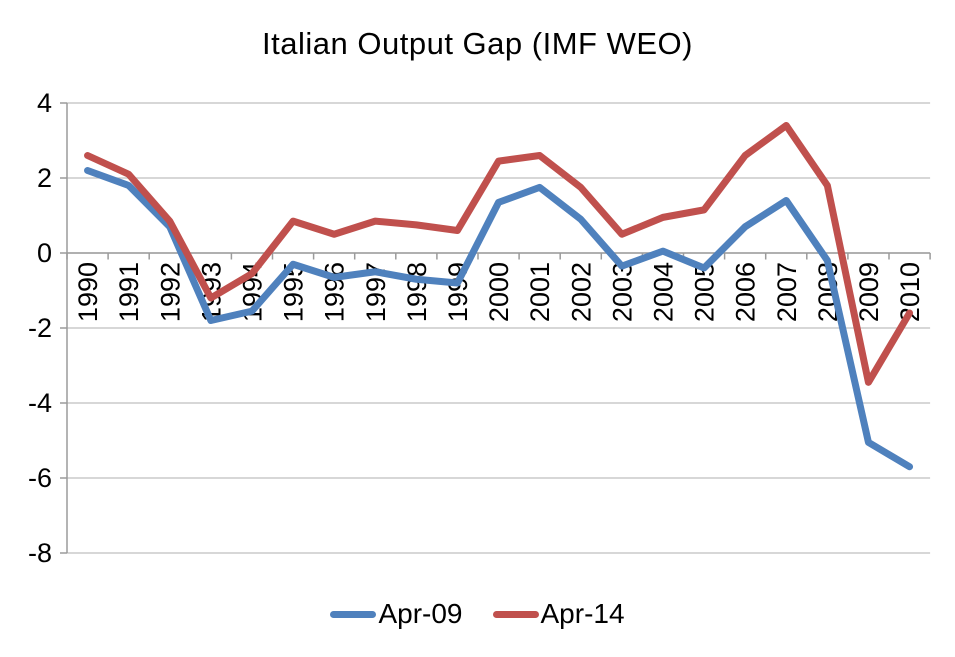 This screenshot has width=955, height=657. Describe the element at coordinates (477, 43) in the screenshot. I see `chart-title: Italian Output Gap (IMF WEO)` at that location.